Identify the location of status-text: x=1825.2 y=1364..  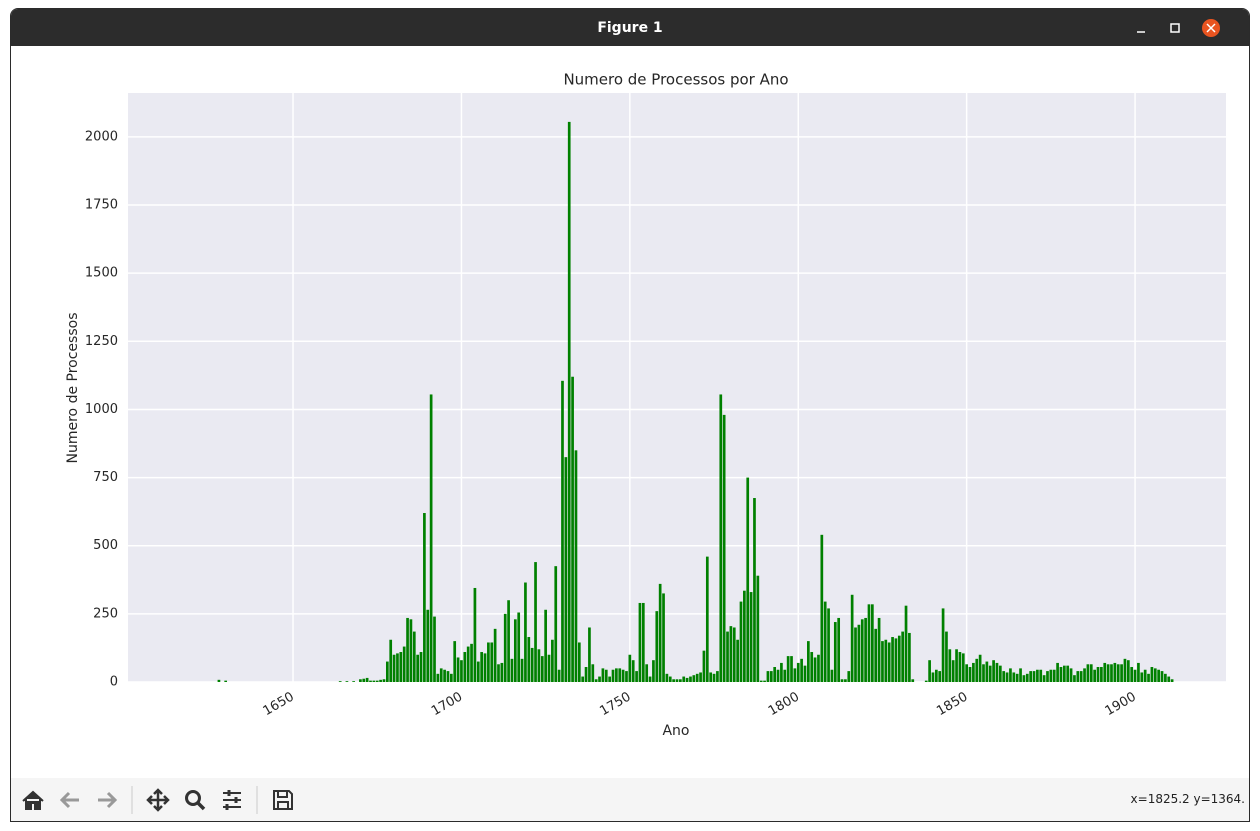
(1187, 799).